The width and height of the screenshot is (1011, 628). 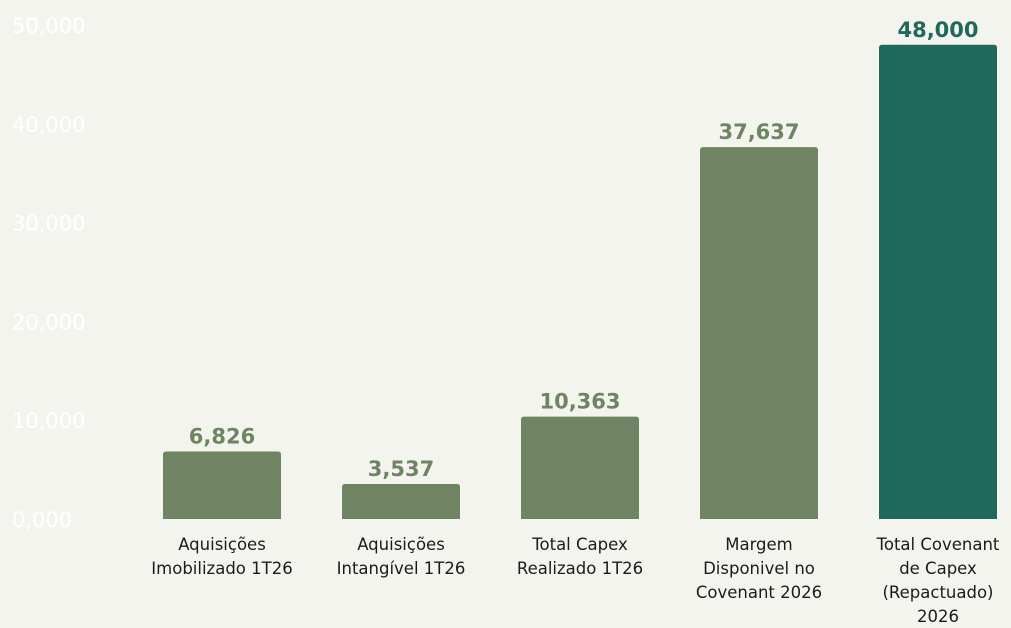 I want to click on y-tick-label: 50,000, so click(x=48, y=26).